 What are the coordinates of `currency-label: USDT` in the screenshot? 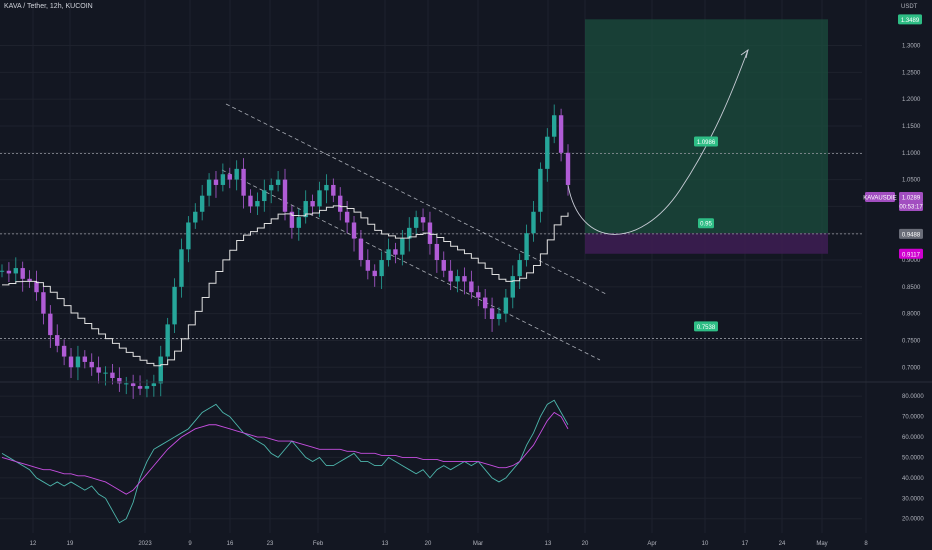 It's located at (909, 7).